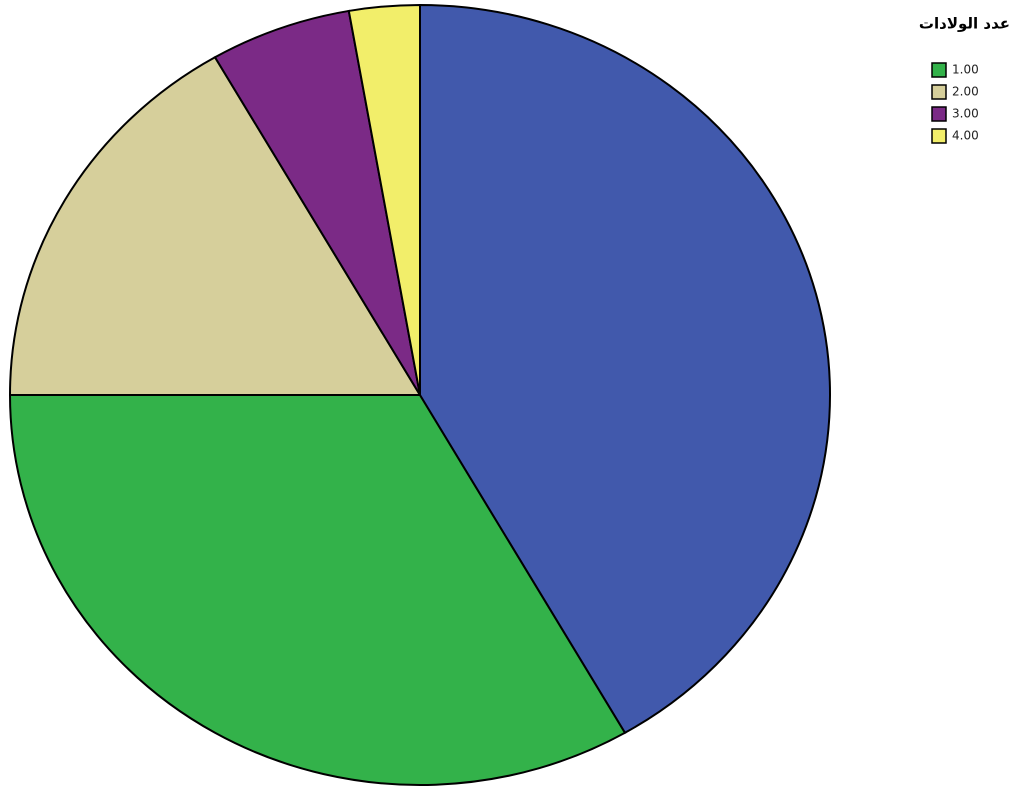 This screenshot has width=1030, height=787. What do you see at coordinates (964, 24) in the screenshot?
I see `chart-title: عدد الولادات` at bounding box center [964, 24].